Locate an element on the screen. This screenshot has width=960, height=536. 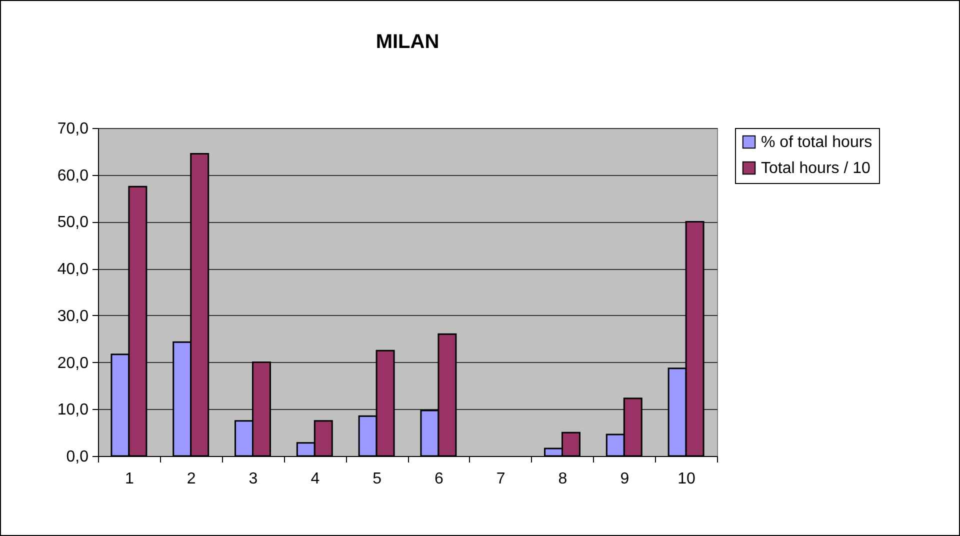
x-tick-label: 5 is located at coordinates (377, 479).